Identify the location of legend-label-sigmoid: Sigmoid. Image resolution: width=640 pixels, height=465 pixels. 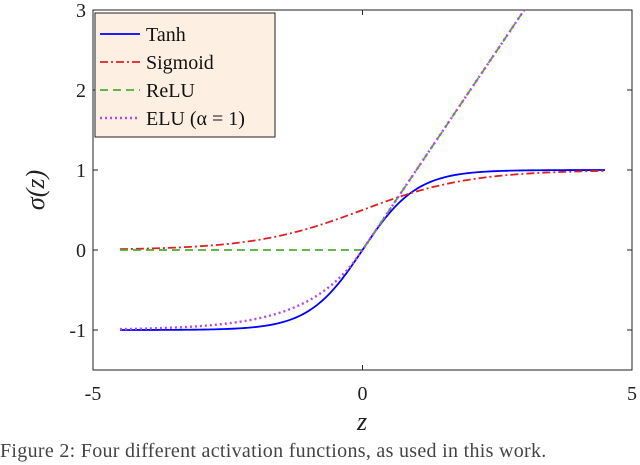
(180, 63).